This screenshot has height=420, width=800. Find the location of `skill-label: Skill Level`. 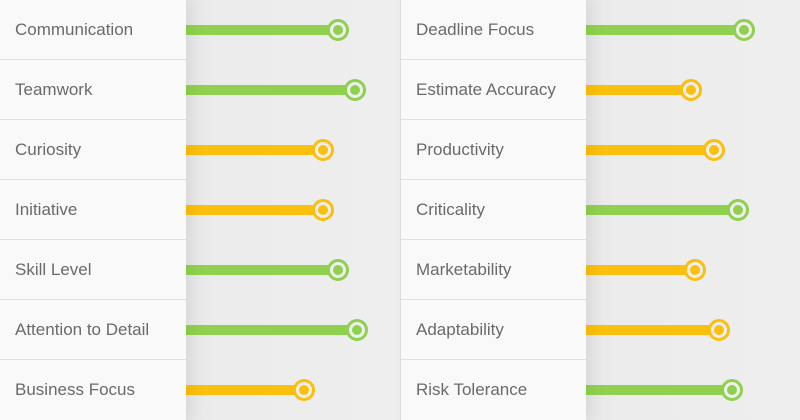

skill-label: Skill Level is located at coordinates (93, 270).